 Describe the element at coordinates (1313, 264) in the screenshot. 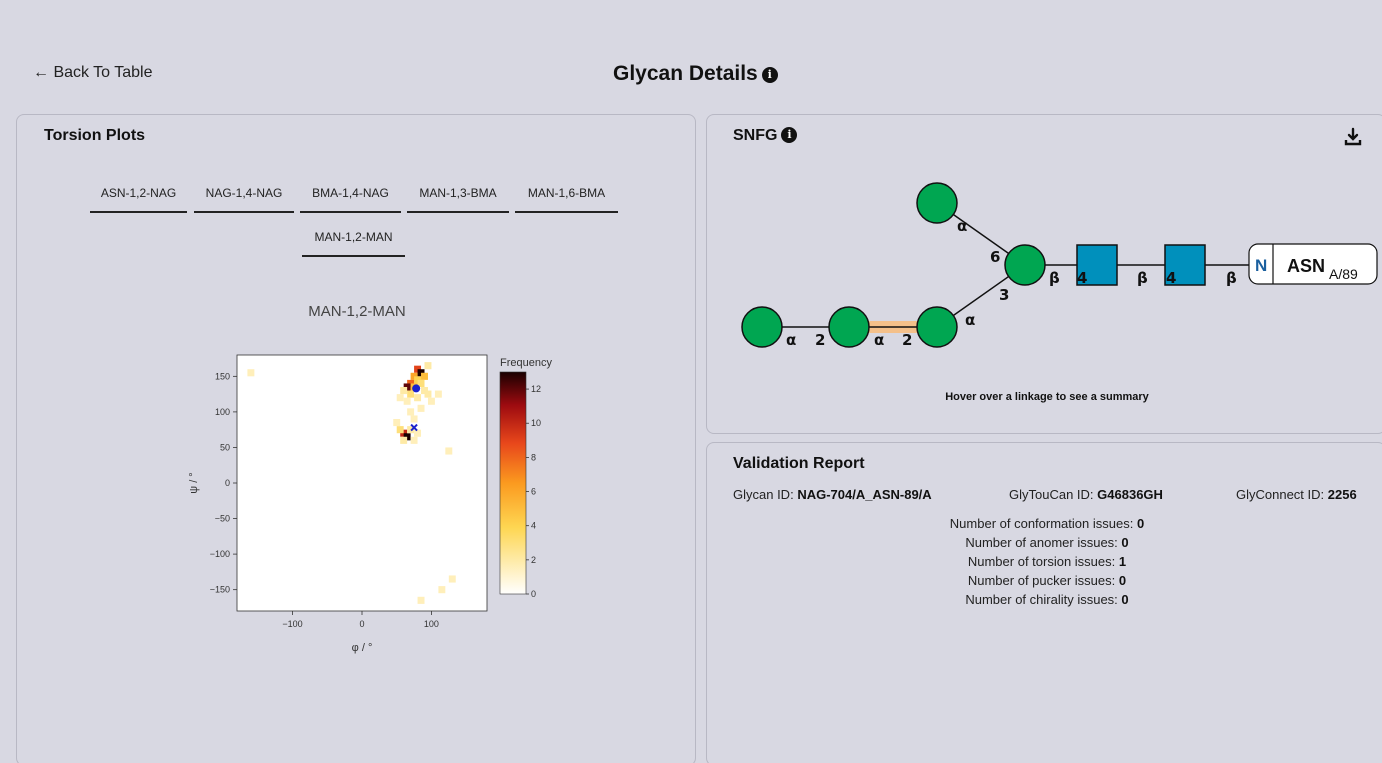

I see `asn-residue-box` at that location.